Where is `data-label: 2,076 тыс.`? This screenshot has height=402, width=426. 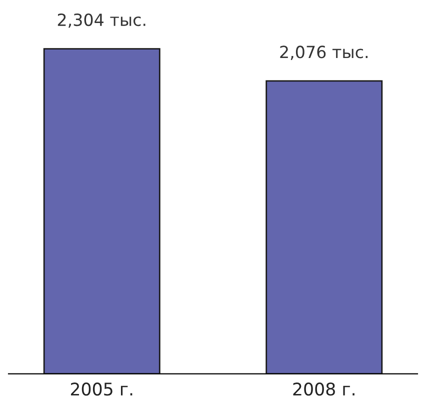
data-label: 2,076 тыс. is located at coordinates (324, 53).